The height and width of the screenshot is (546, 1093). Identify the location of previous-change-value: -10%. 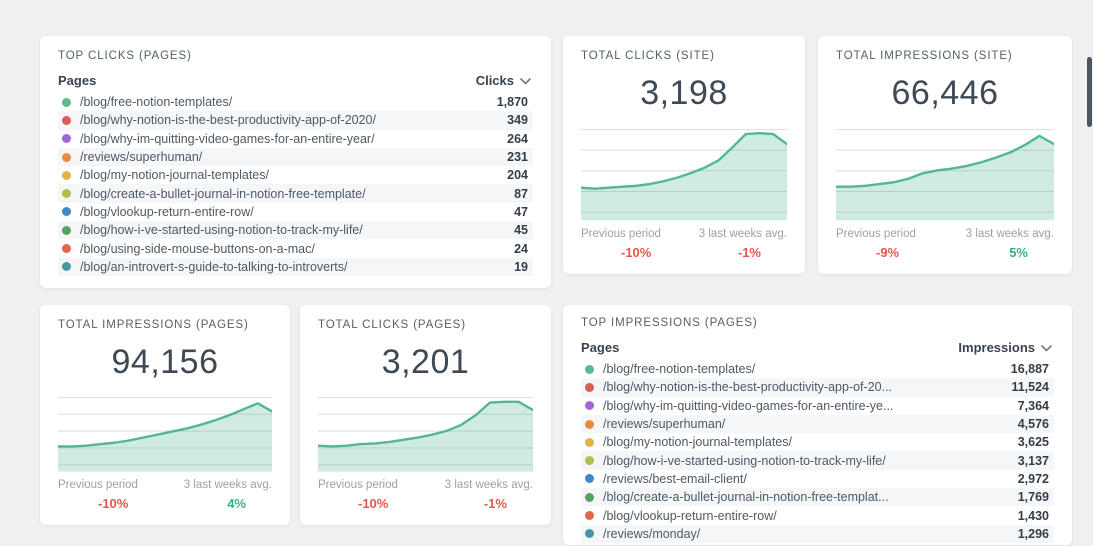
(113, 503).